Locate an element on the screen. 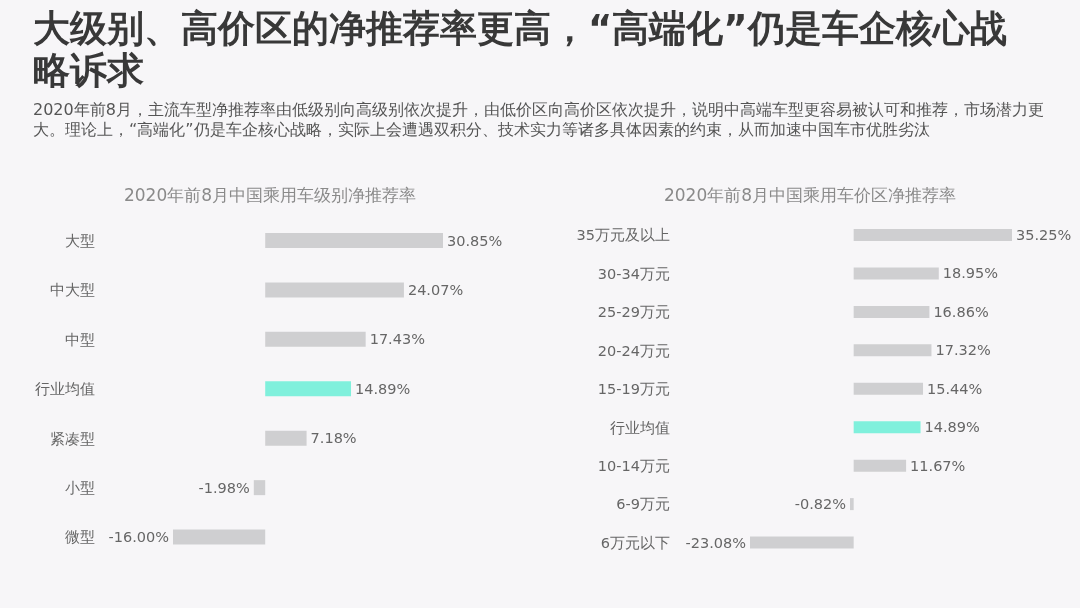 The width and height of the screenshot is (1080, 608). data-label: 11.67% is located at coordinates (938, 465).